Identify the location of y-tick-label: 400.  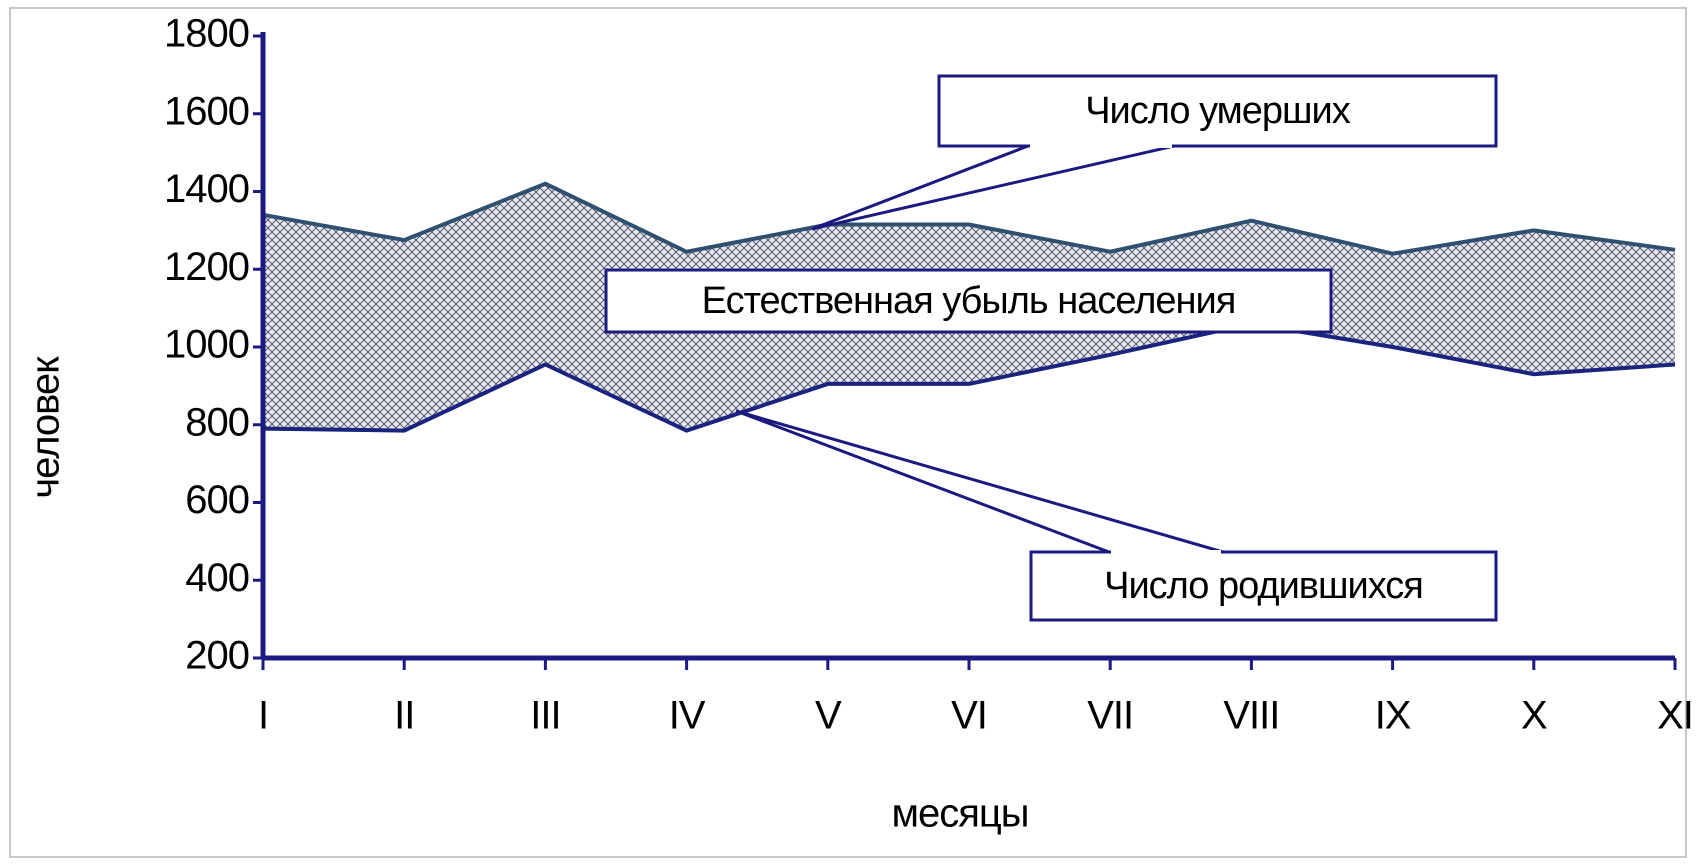
(217, 578).